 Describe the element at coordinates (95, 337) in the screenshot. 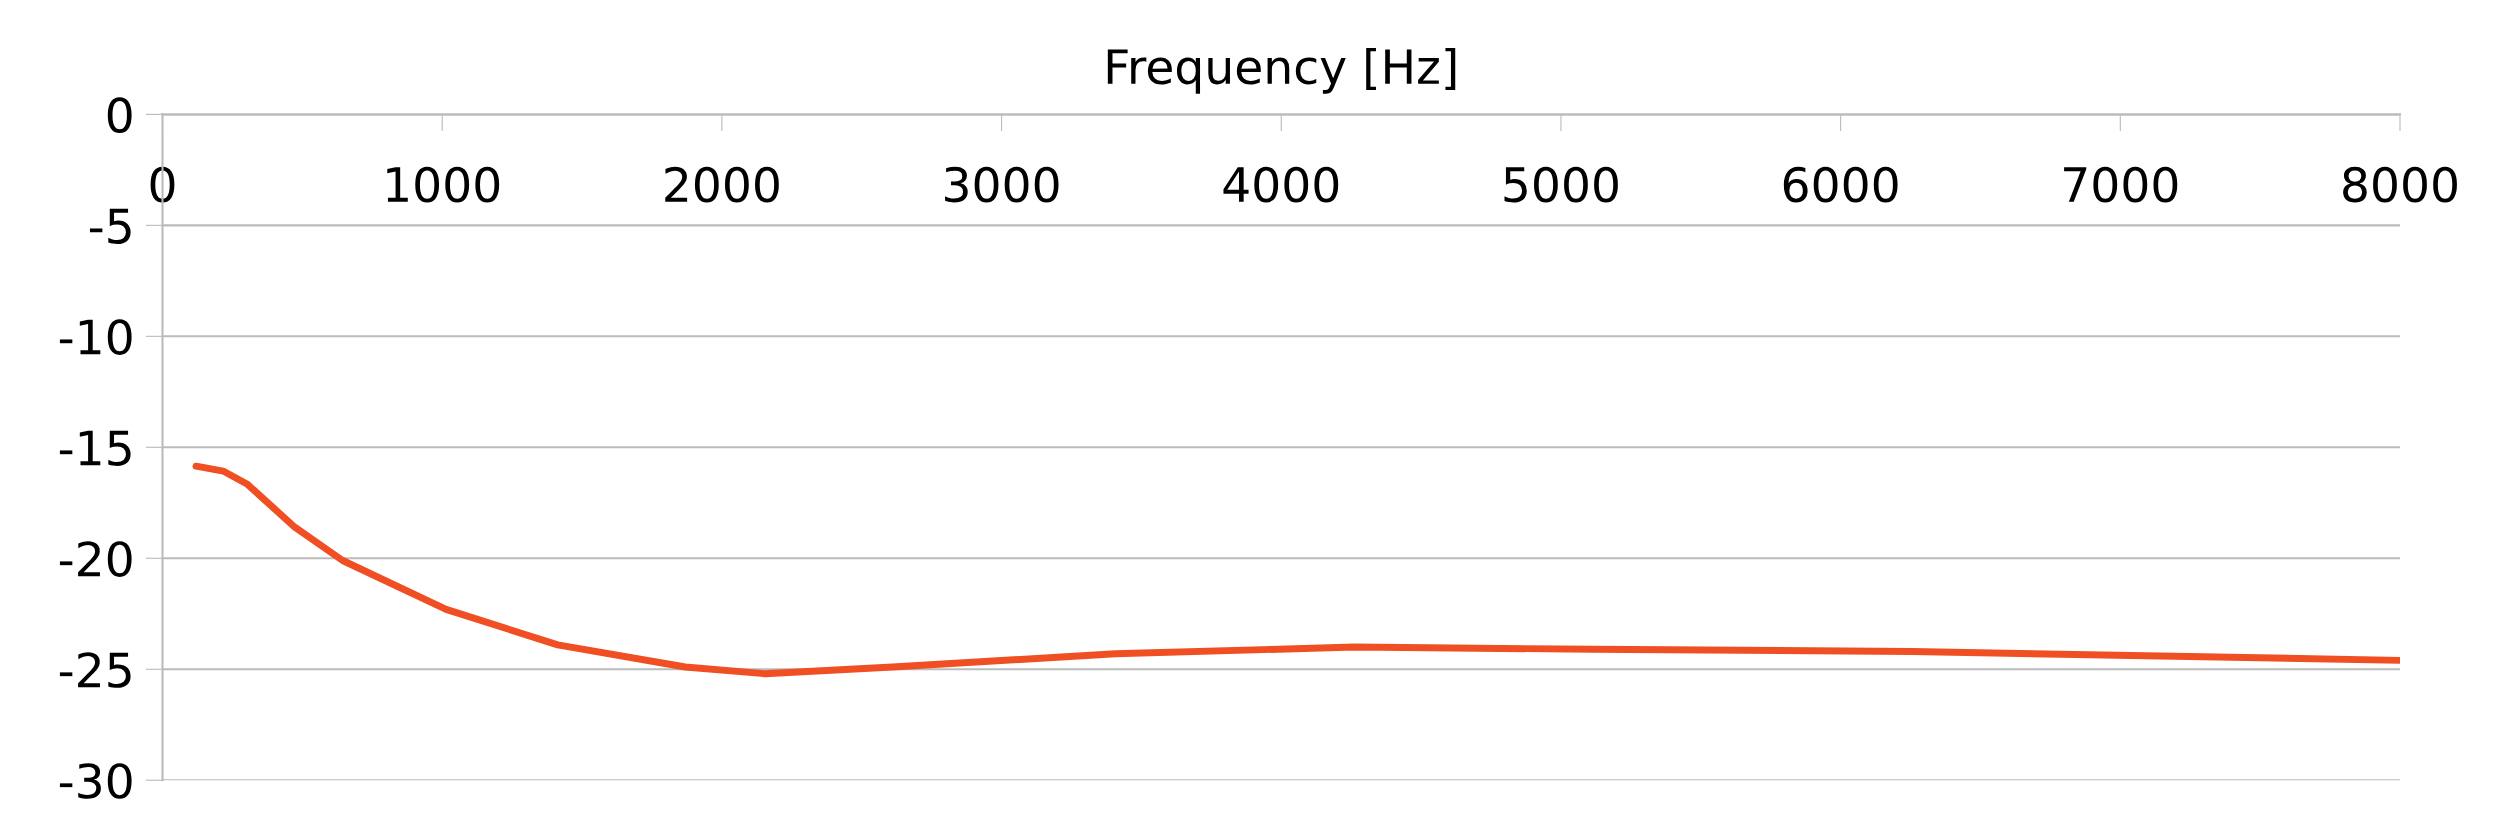

I see `y-tick-label: -10` at that location.